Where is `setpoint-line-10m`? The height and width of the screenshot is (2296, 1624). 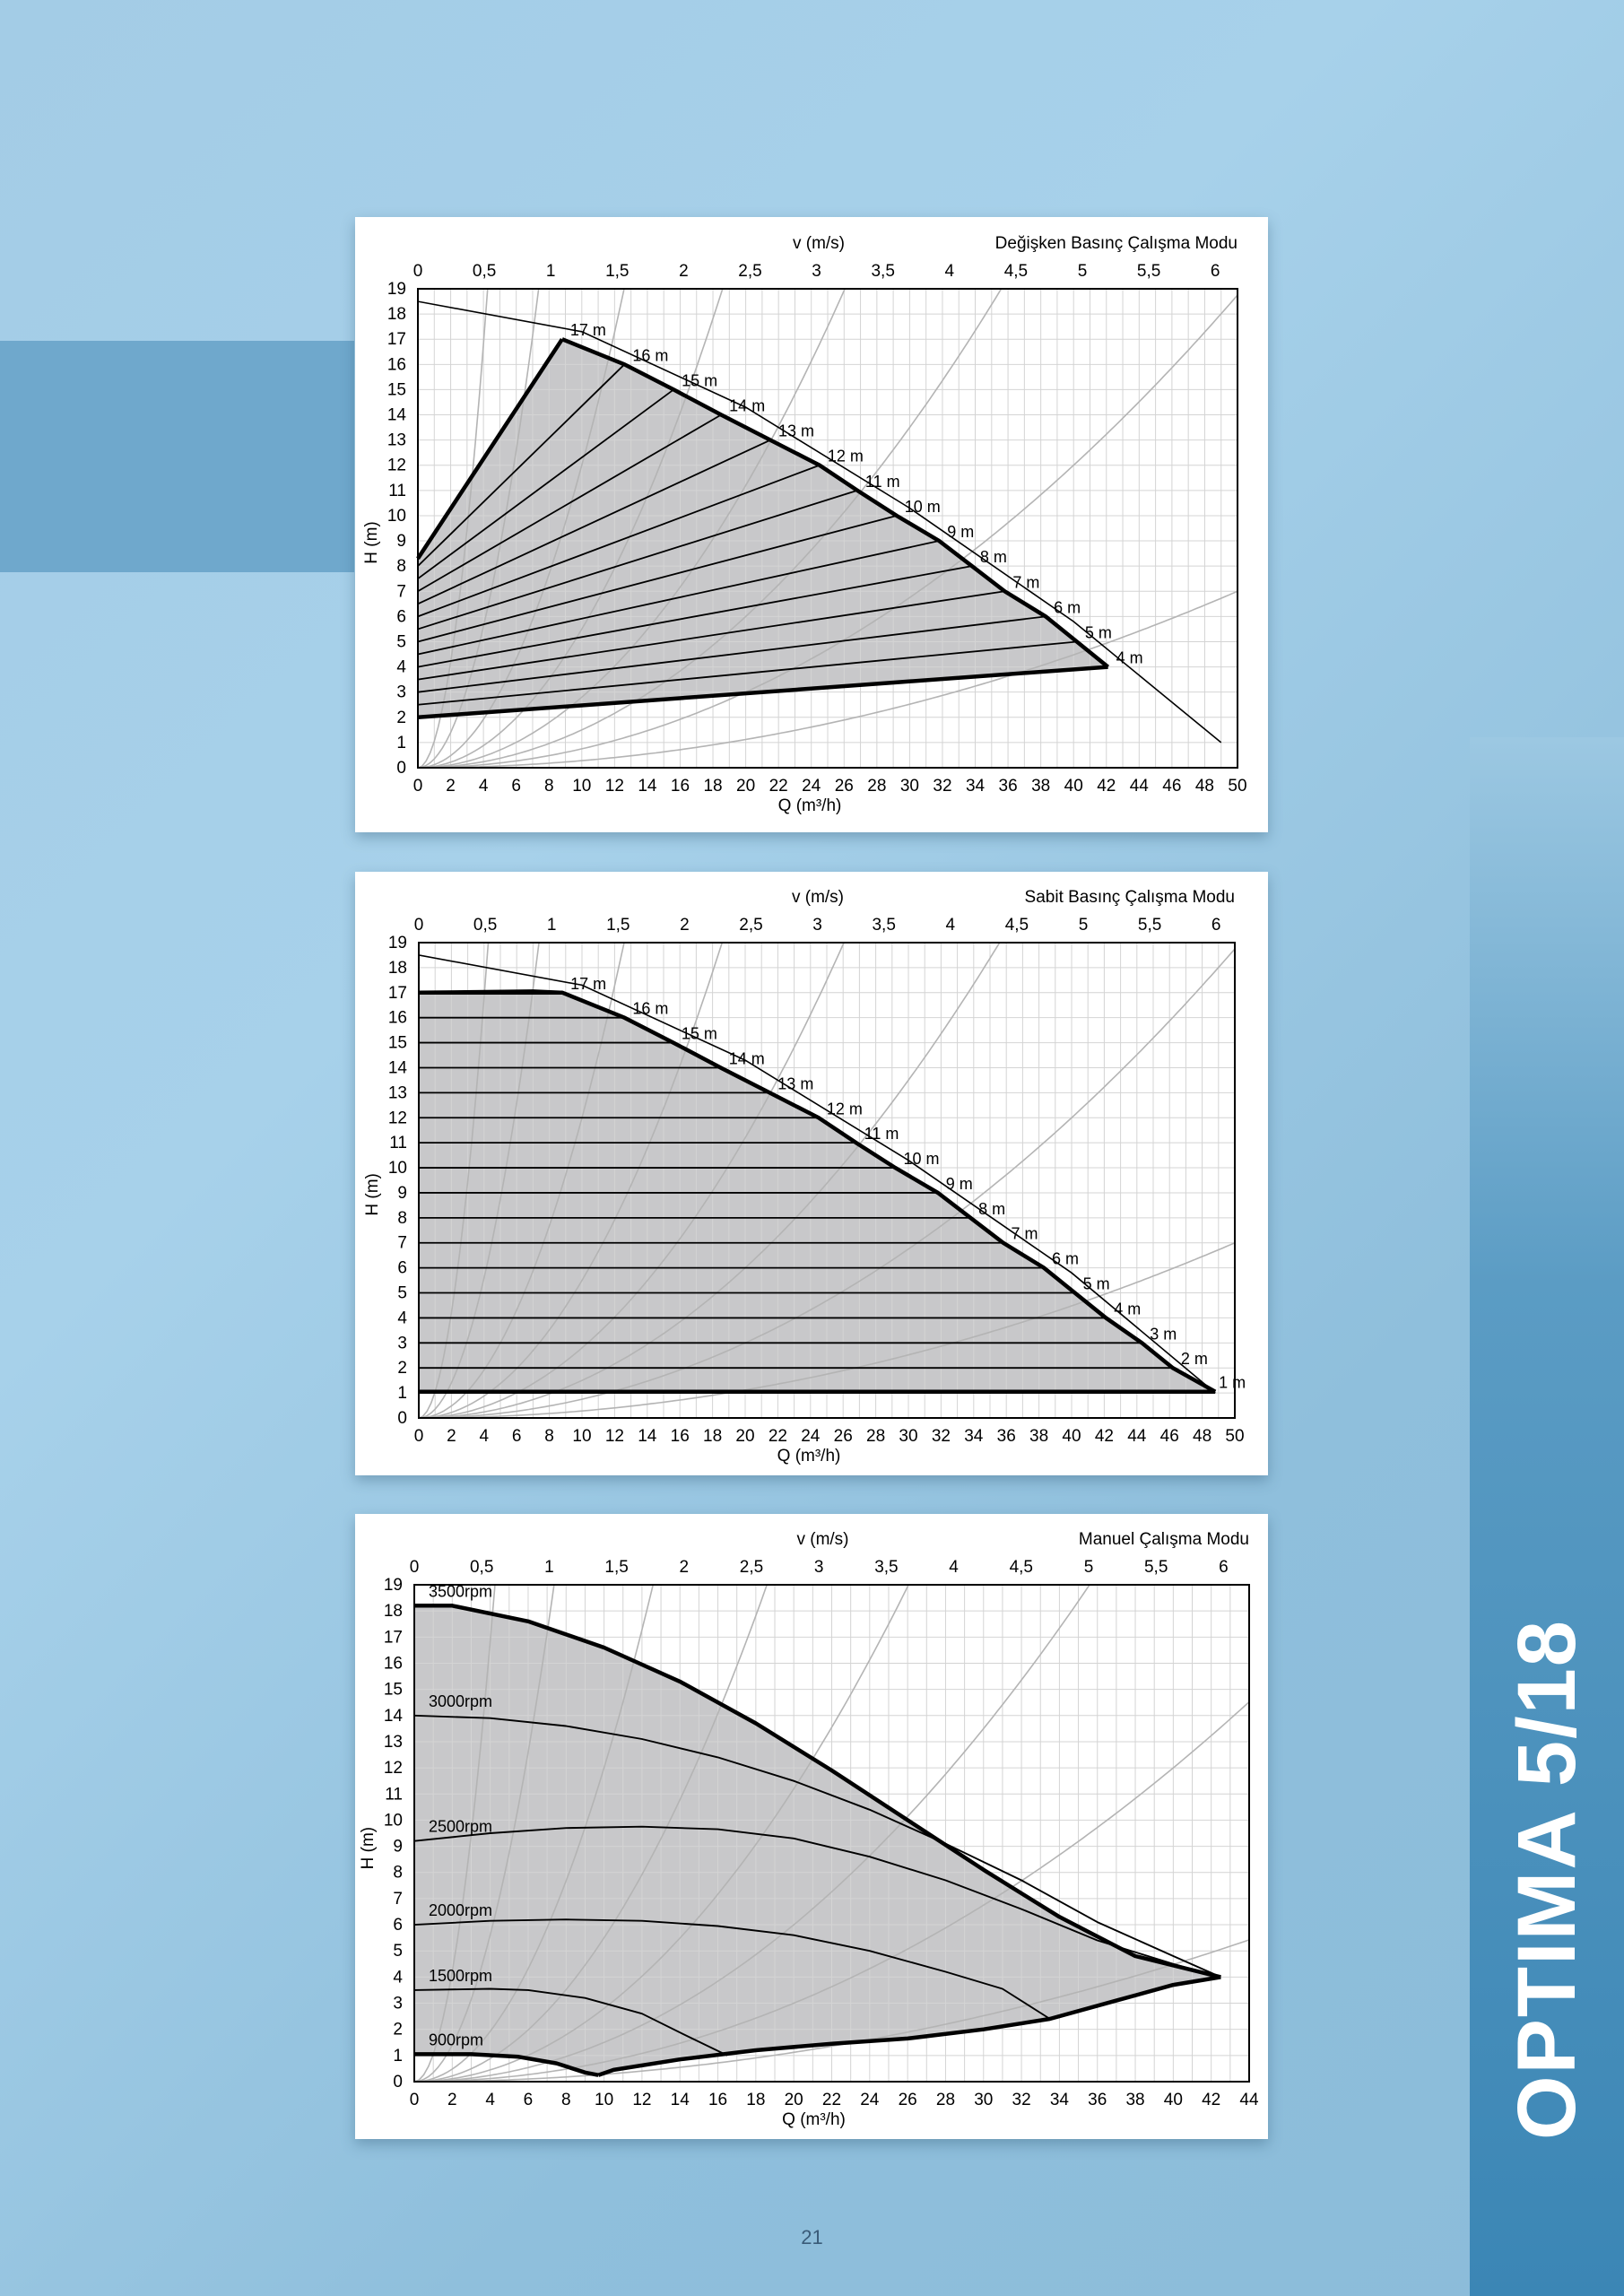
setpoint-line-10m is located at coordinates (657, 579).